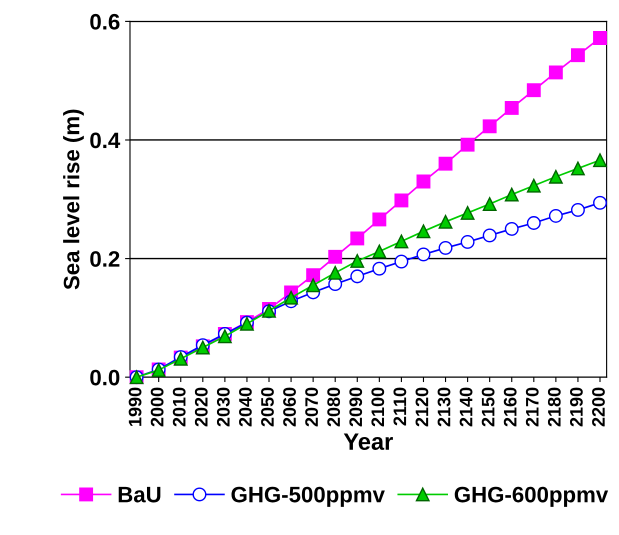 This screenshot has height=535, width=619. What do you see at coordinates (245, 407) in the screenshot?
I see `x-tick-label: 2040` at bounding box center [245, 407].